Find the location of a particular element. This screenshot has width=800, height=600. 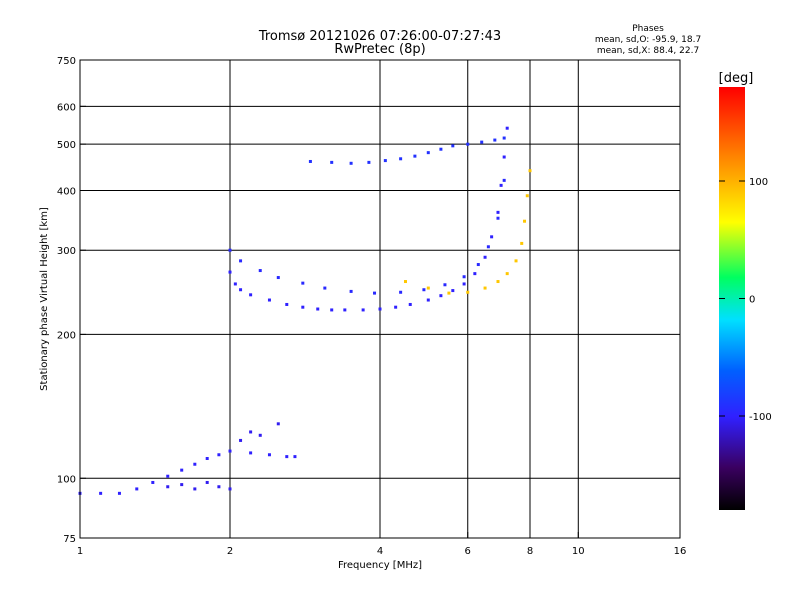

y-tick-label: 400 is located at coordinates (66, 191).